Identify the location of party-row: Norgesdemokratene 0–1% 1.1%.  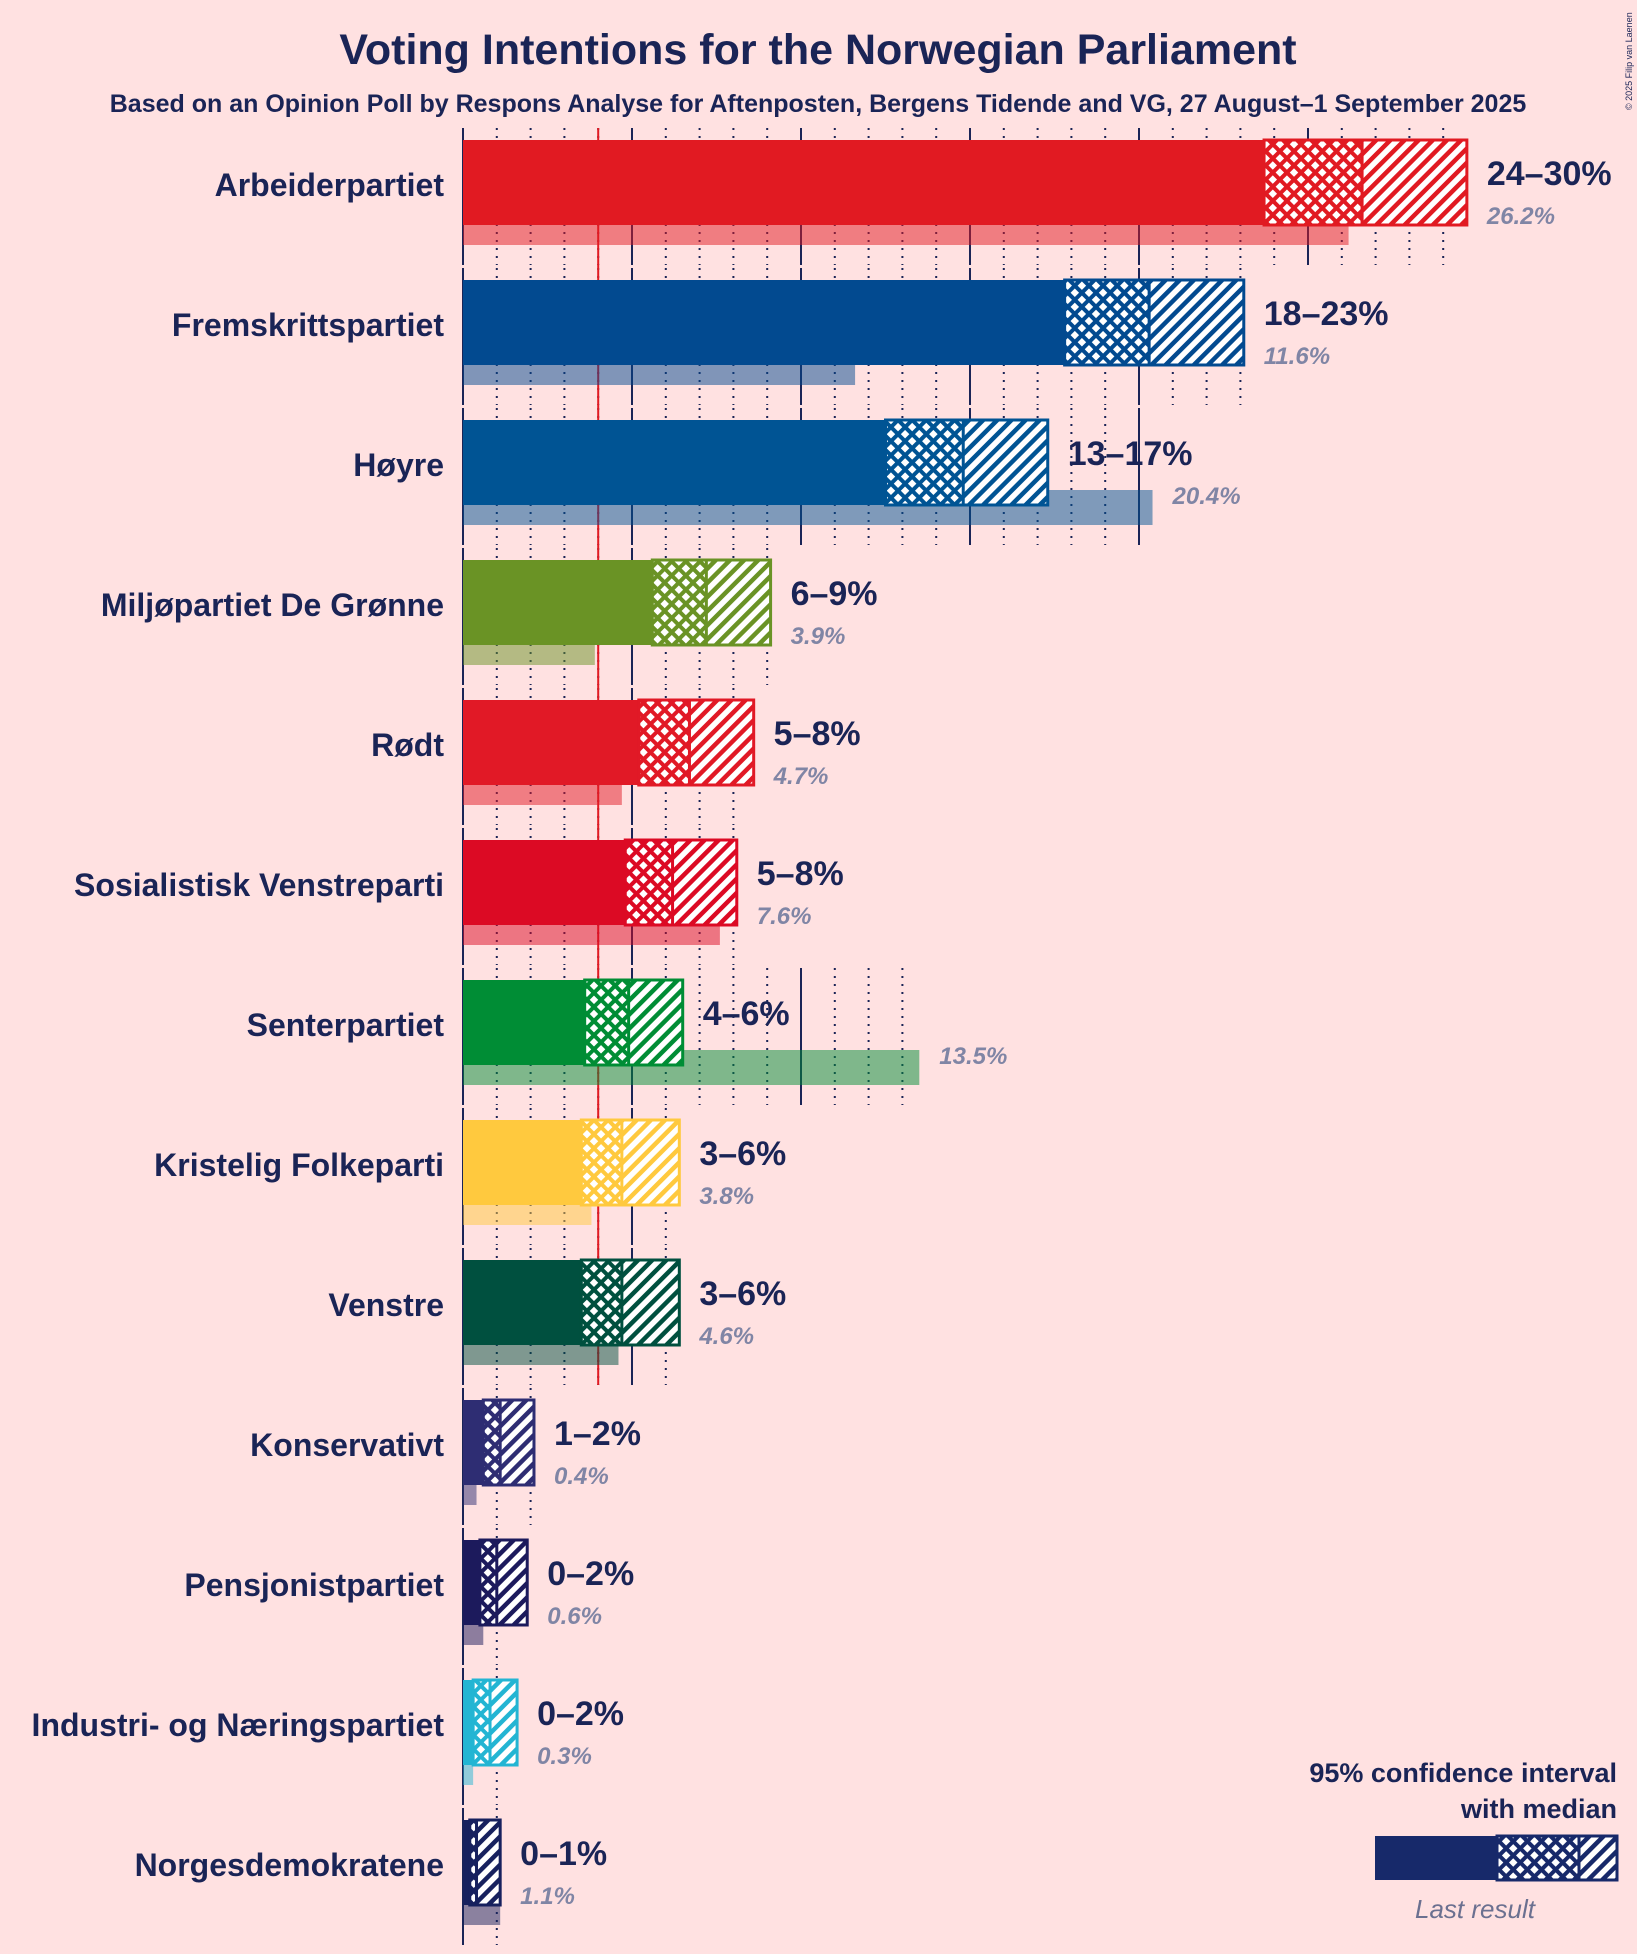
(371, 1871).